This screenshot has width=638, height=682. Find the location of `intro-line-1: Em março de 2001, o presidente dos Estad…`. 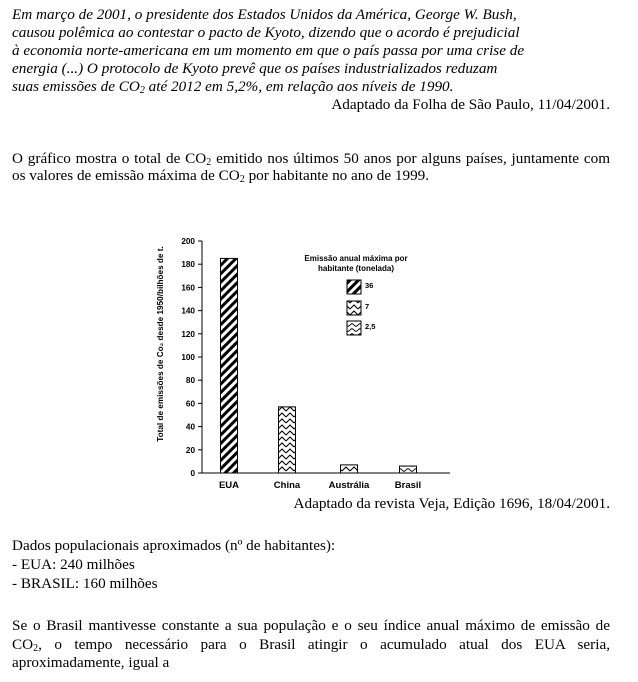

intro-line-1: Em março de 2001, o presidente dos Estad… is located at coordinates (264, 14).